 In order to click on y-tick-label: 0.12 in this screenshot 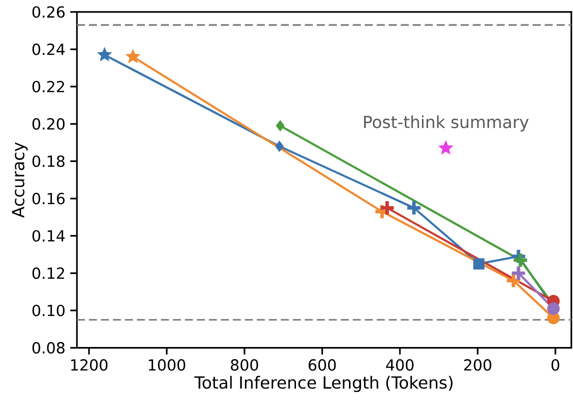, I will do `click(48, 273)`.